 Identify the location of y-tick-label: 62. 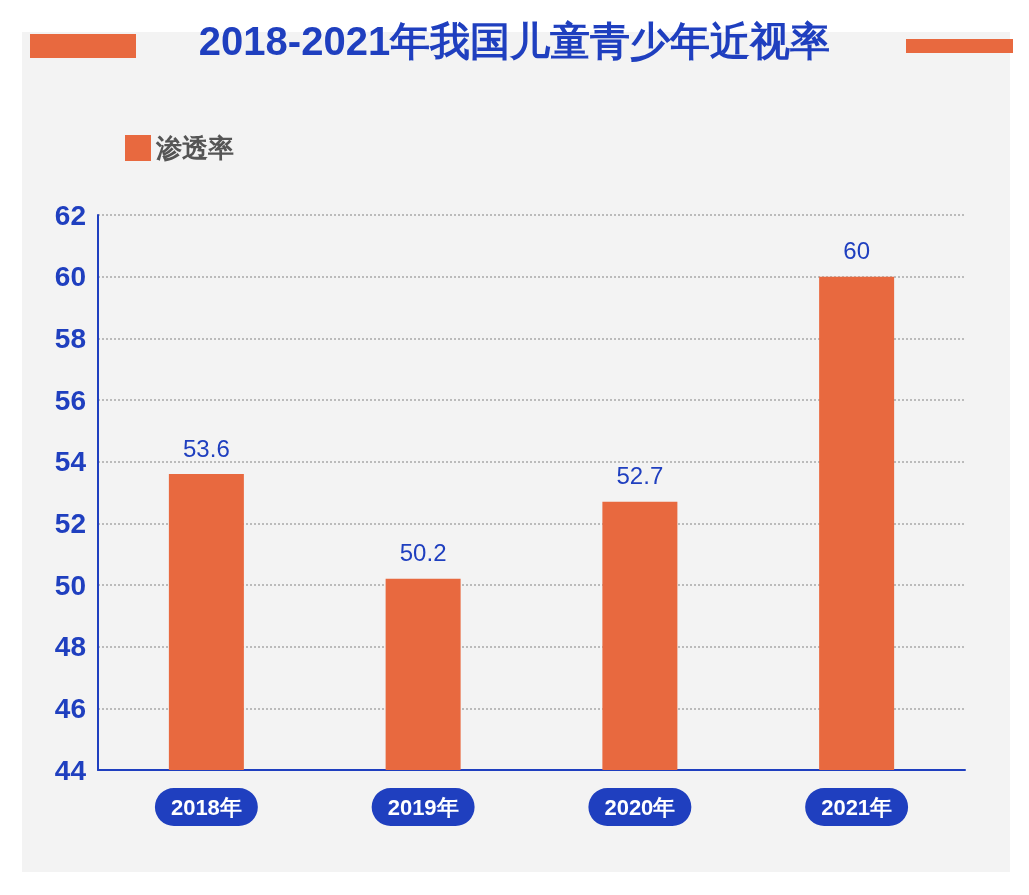
(70, 215).